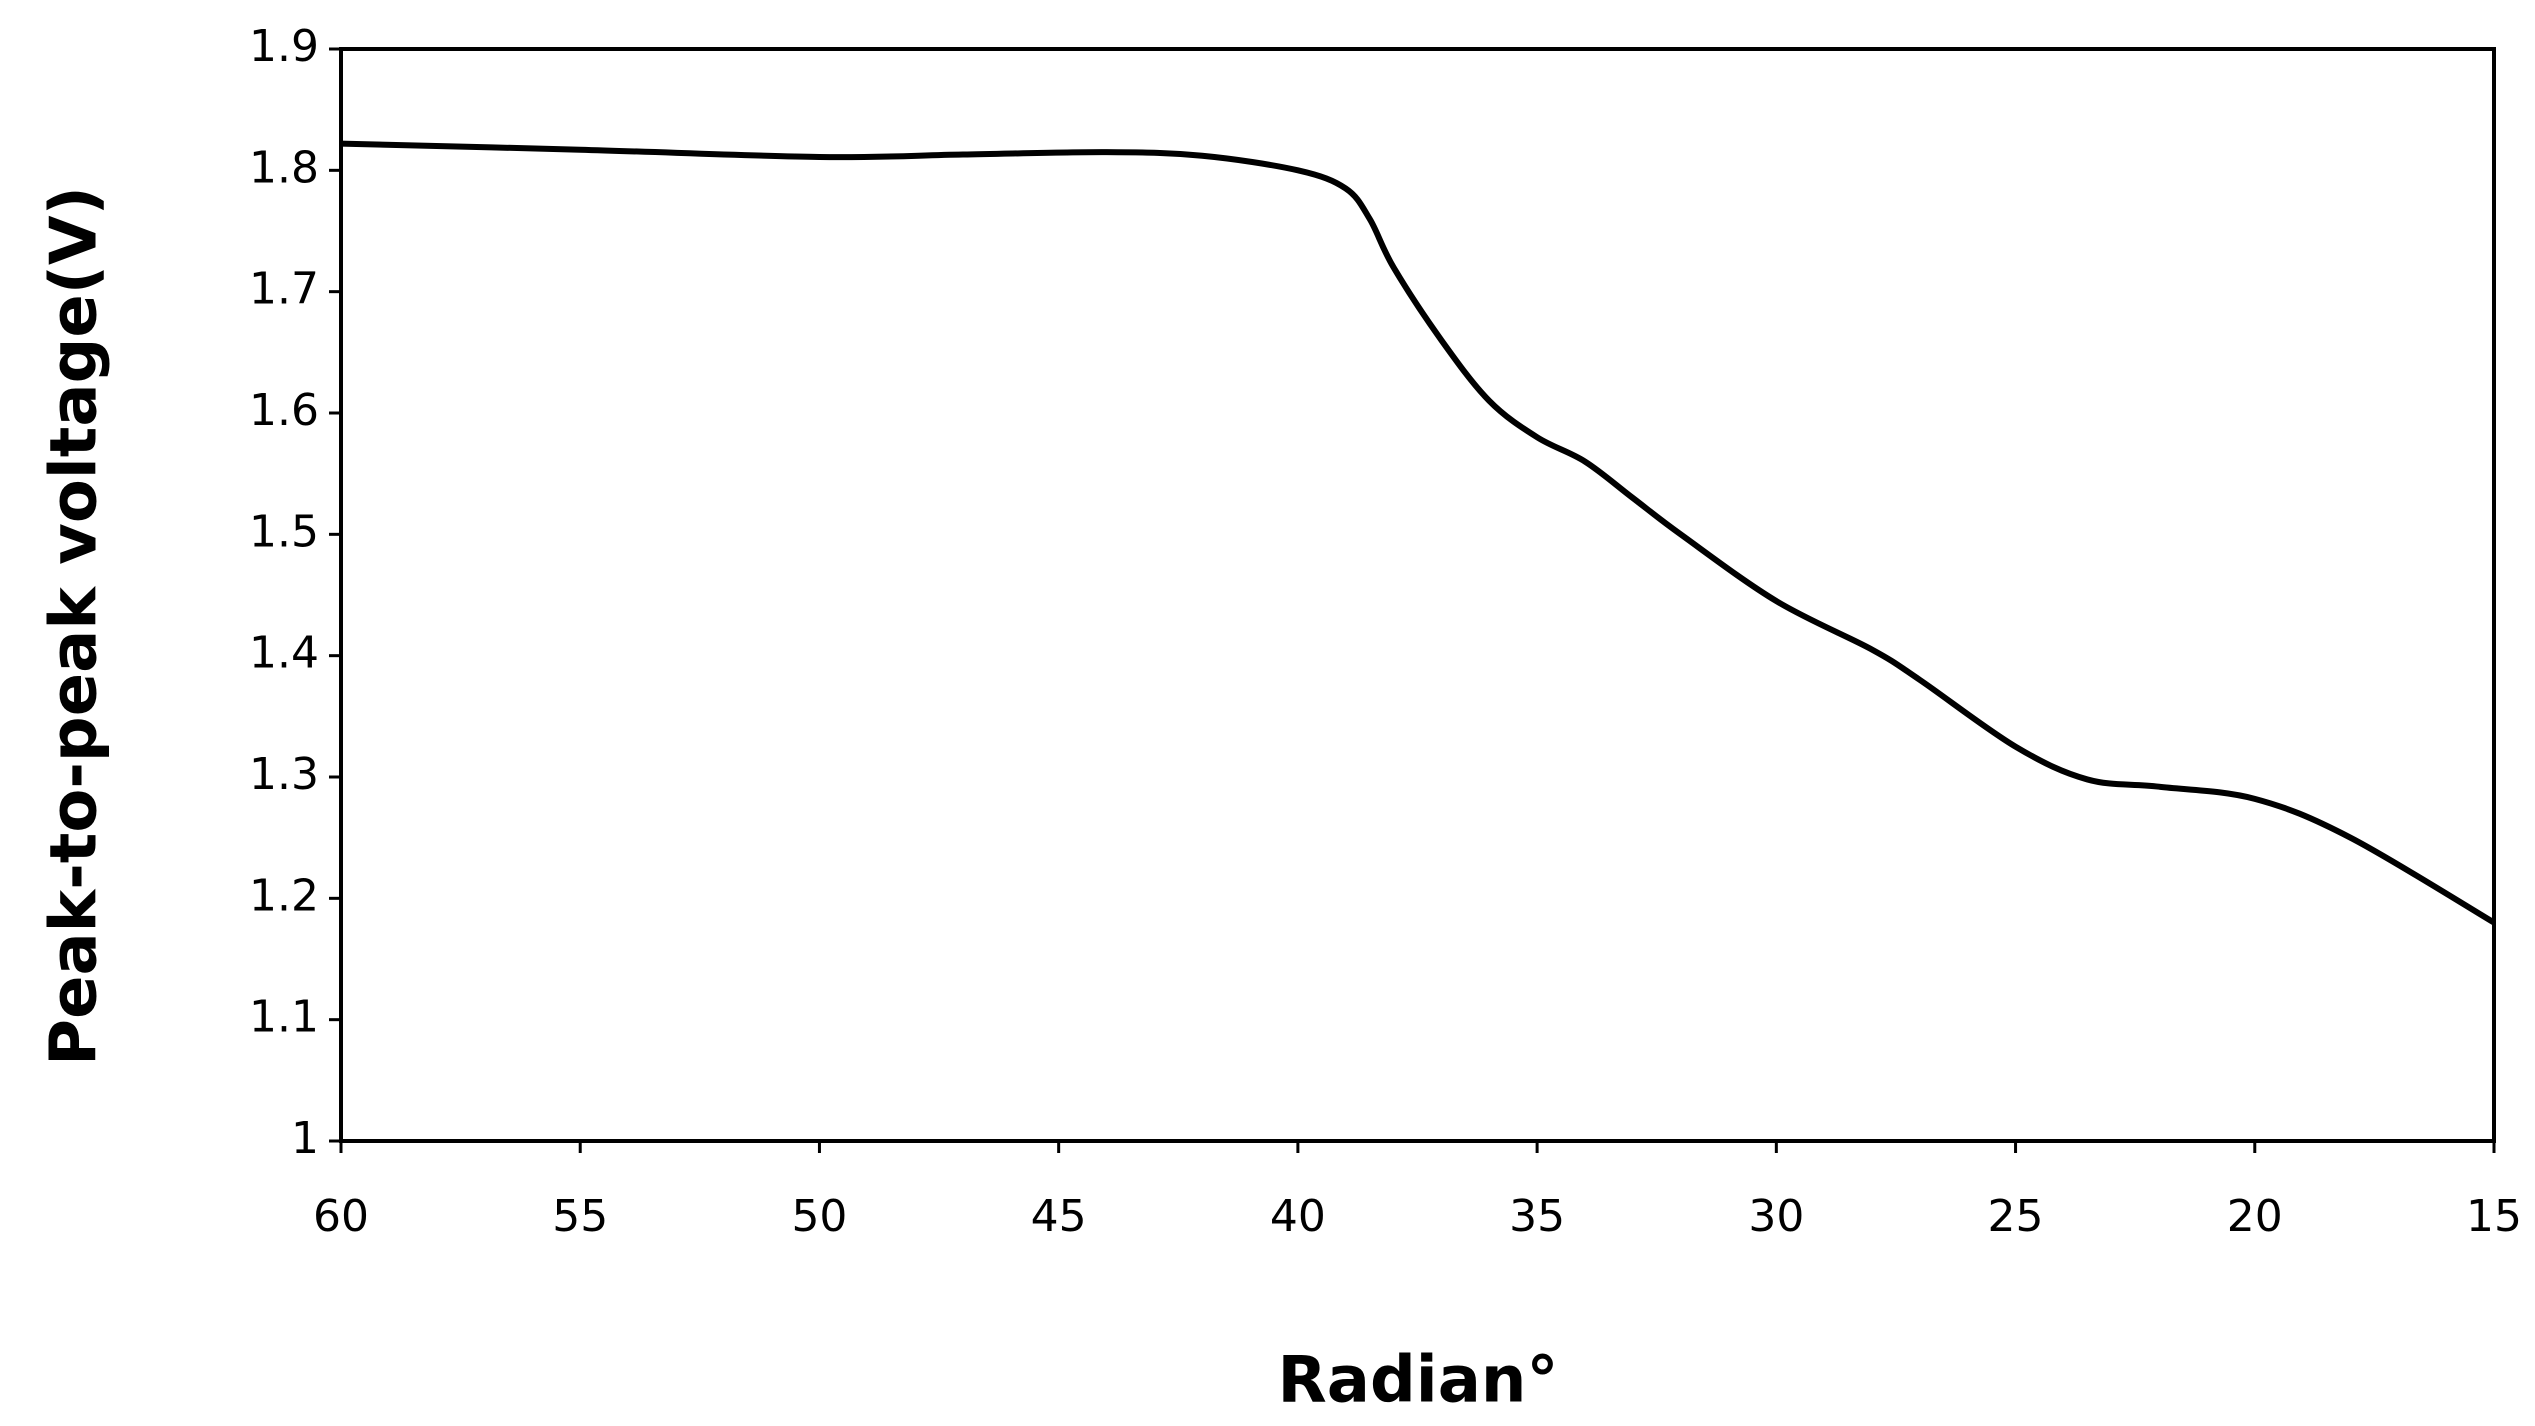 Image resolution: width=2535 pixels, height=1426 pixels. What do you see at coordinates (1418, 1381) in the screenshot?
I see `x-axis-title: Radian°` at bounding box center [1418, 1381].